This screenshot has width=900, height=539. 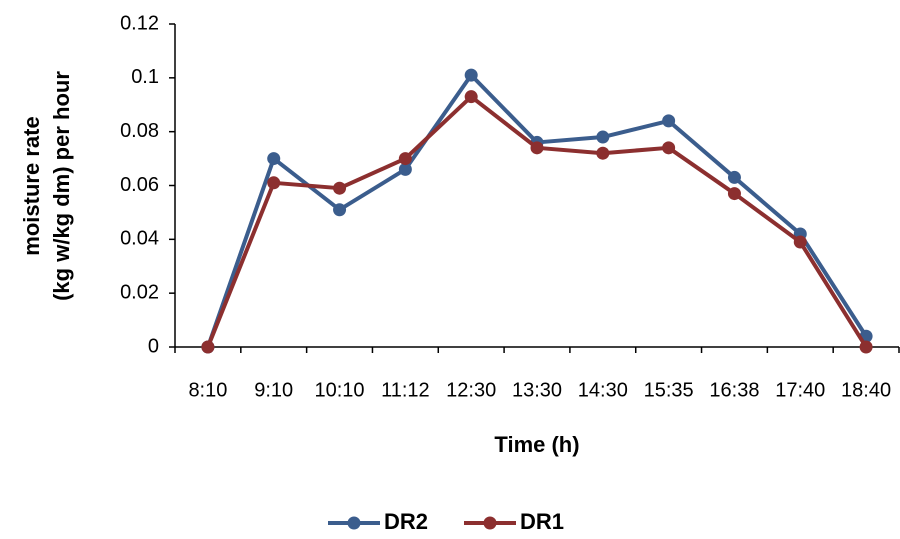 What do you see at coordinates (669, 390) in the screenshot?
I see `x-tick-label: 15:35` at bounding box center [669, 390].